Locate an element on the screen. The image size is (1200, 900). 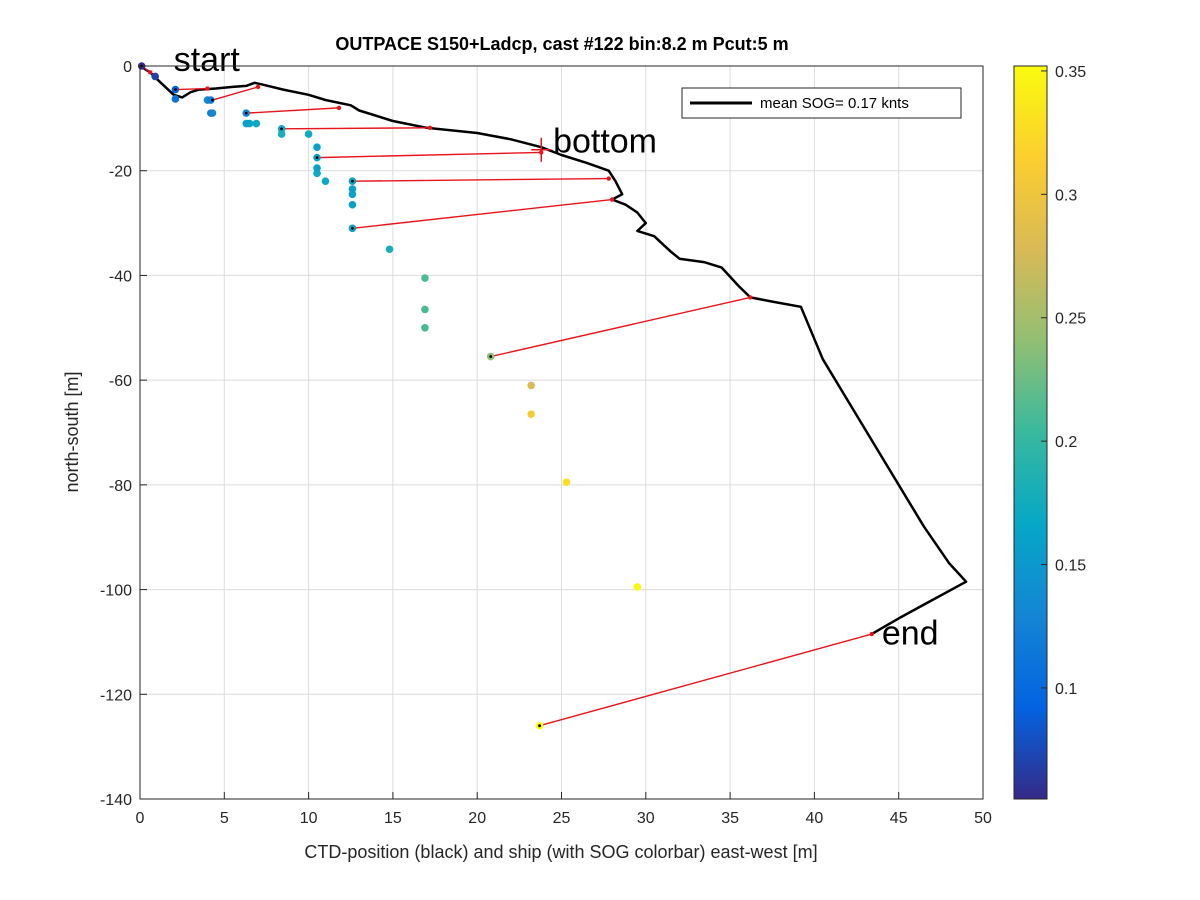
y-tick-label: -60 is located at coordinates (120, 381).